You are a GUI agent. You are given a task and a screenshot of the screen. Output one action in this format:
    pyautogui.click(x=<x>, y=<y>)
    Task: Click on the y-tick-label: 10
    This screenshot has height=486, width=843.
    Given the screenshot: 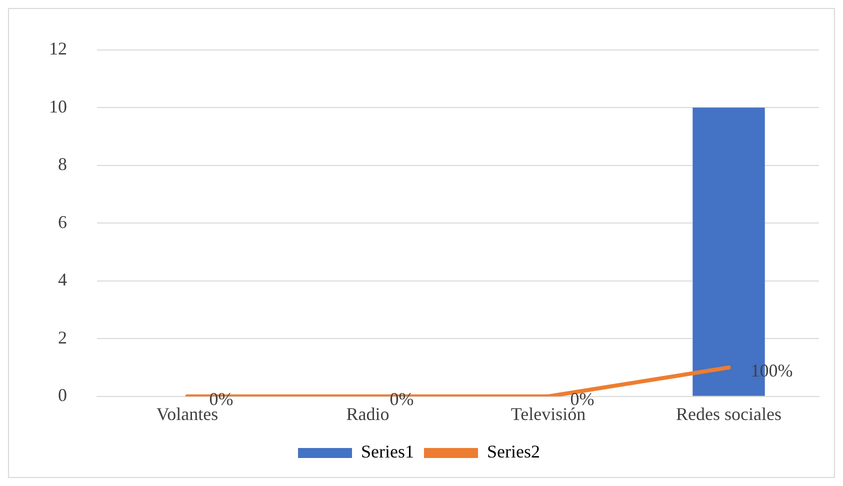 What is the action you would take?
    pyautogui.click(x=58, y=106)
    